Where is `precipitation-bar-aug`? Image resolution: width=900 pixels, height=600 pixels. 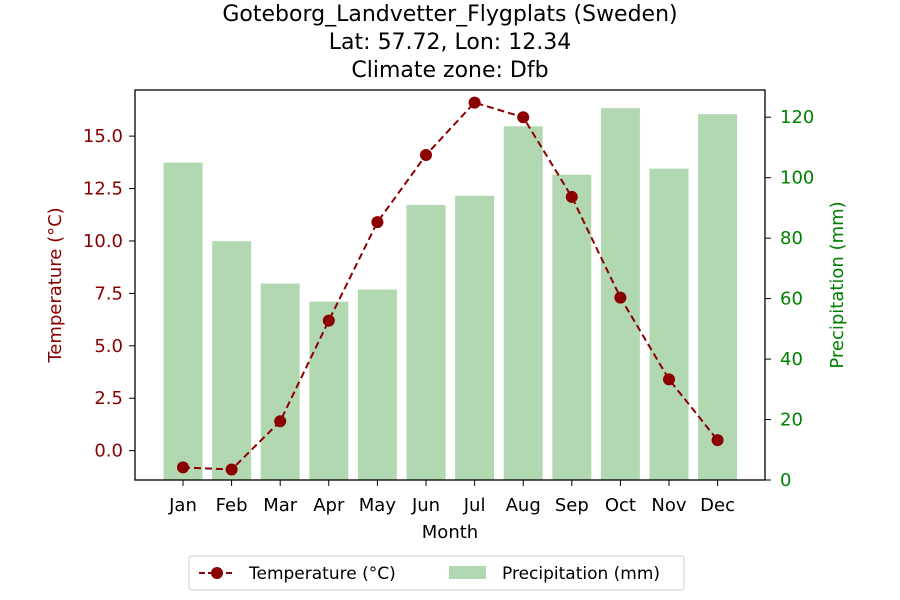
precipitation-bar-aug is located at coordinates (523, 303).